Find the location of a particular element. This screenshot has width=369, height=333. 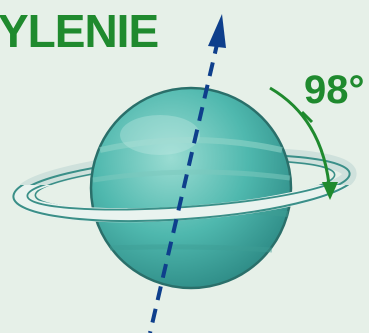

arc-arrowhead-icon is located at coordinates (330, 191).